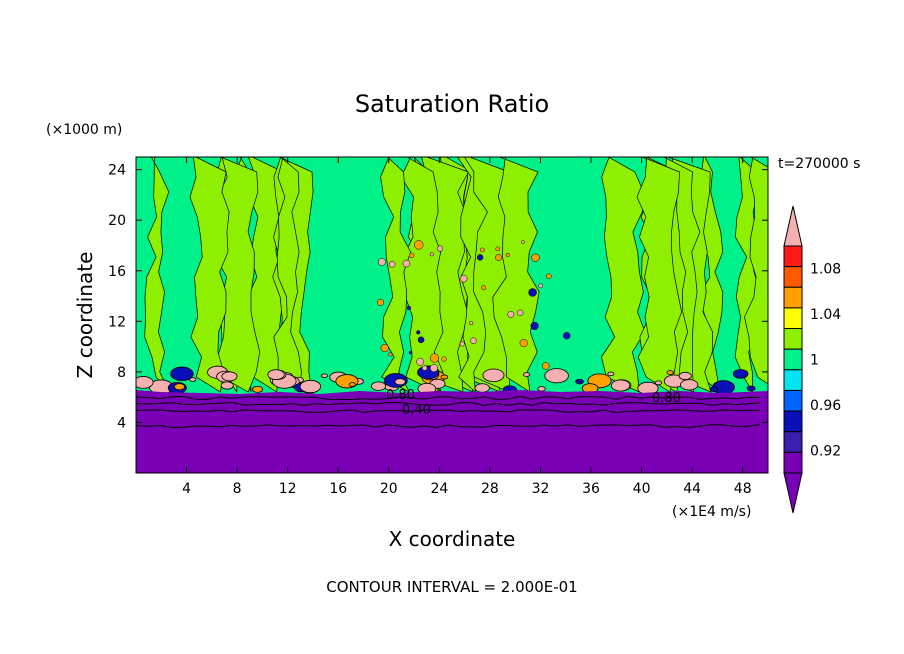 This screenshot has width=904, height=654. What do you see at coordinates (439, 489) in the screenshot?
I see `x-tick-label: 24` at bounding box center [439, 489].